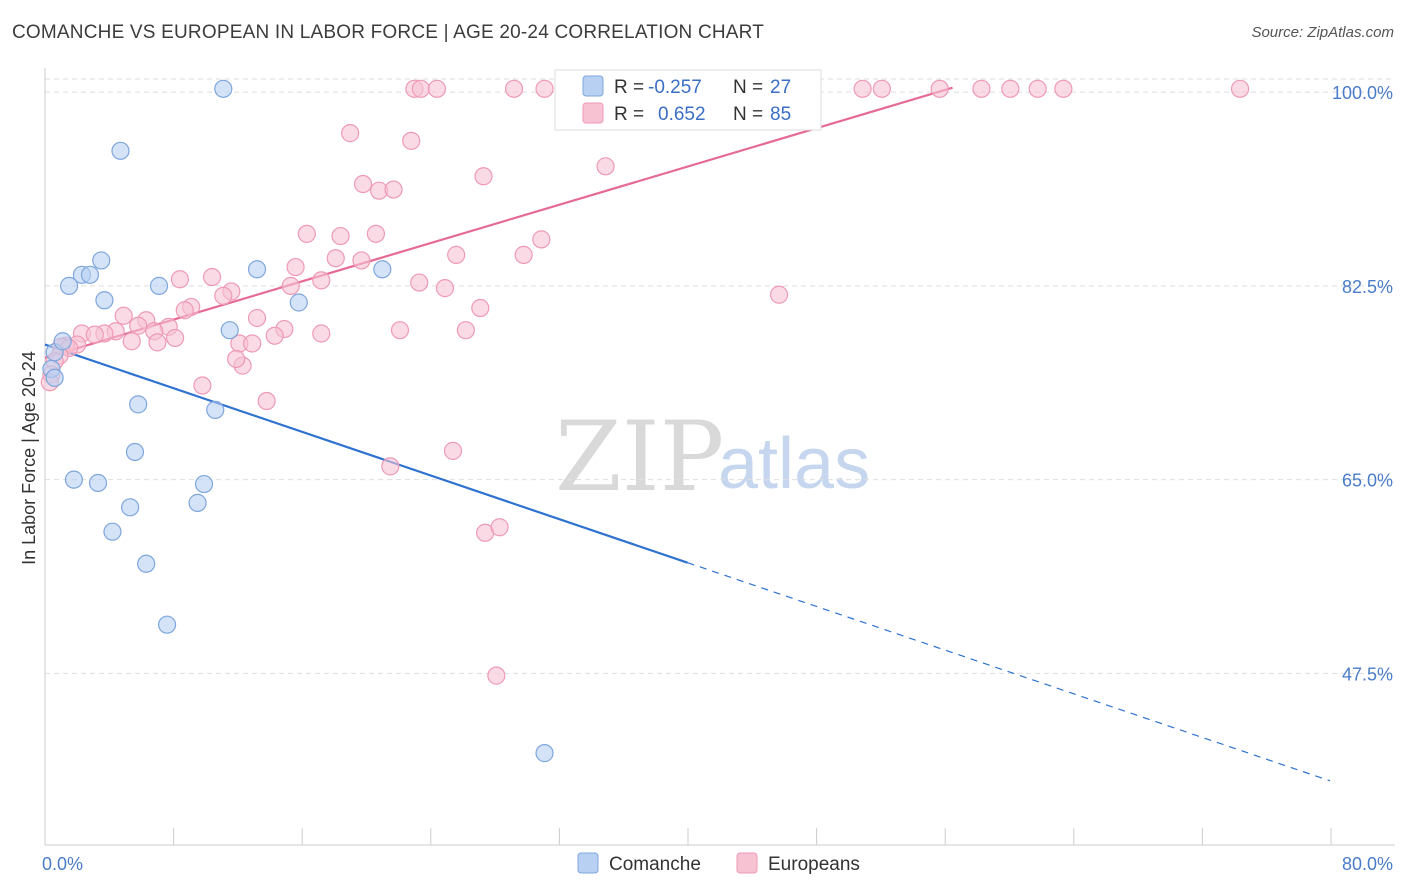 This screenshot has height=892, width=1406. Describe the element at coordinates (682, 114) in the screenshot. I see `legend-r-value-europeans: 0.652` at that location.